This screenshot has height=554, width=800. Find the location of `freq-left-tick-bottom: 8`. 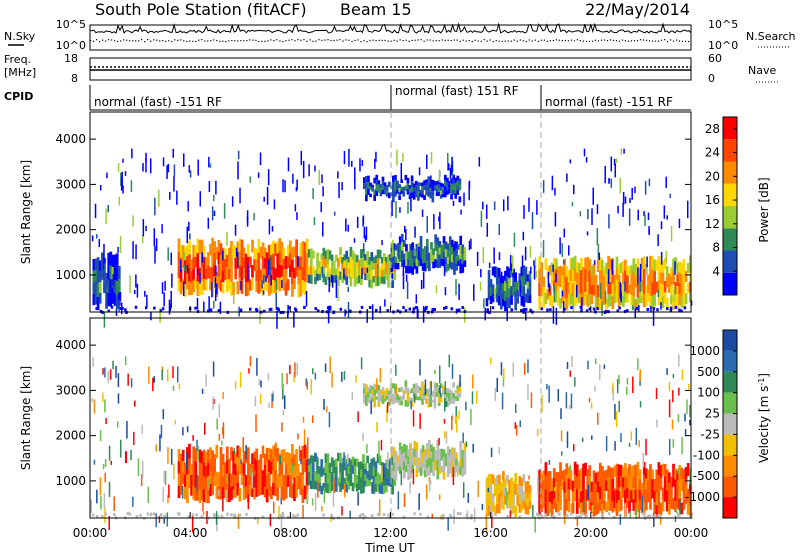

freq-left-tick-bottom: 8 is located at coordinates (74, 78).